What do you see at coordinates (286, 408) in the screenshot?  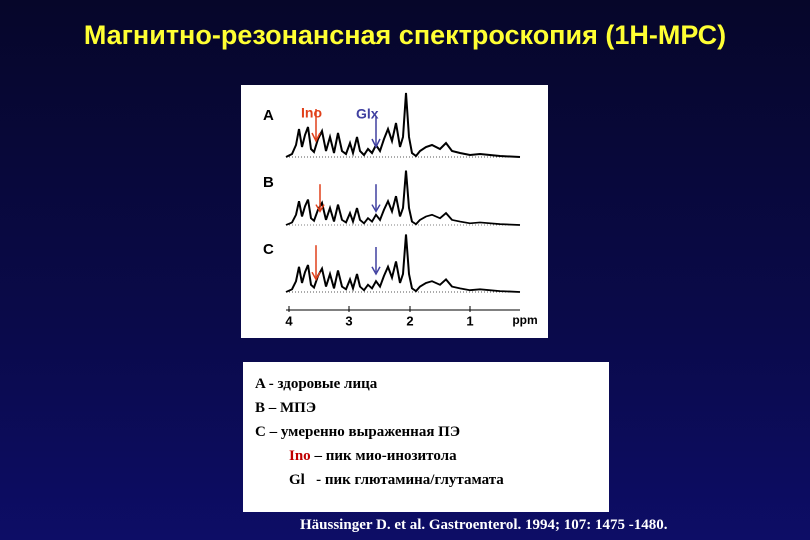 I see `legend-line: B – МПЭ` at bounding box center [286, 408].